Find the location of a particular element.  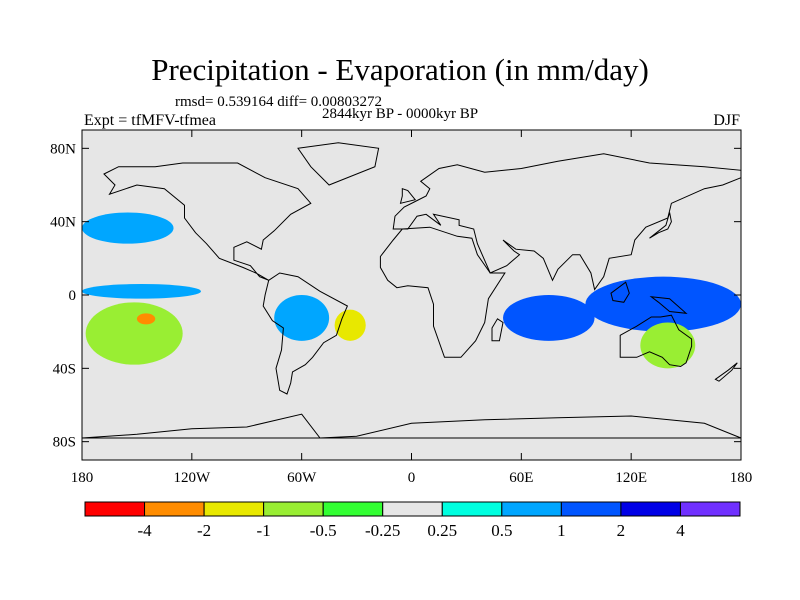

anomaly-australia-dry is located at coordinates (668, 345).